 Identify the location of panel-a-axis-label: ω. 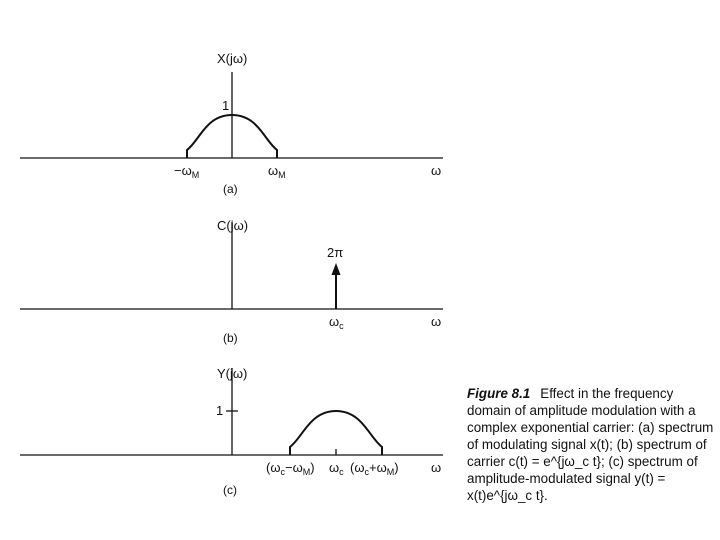
(436, 170).